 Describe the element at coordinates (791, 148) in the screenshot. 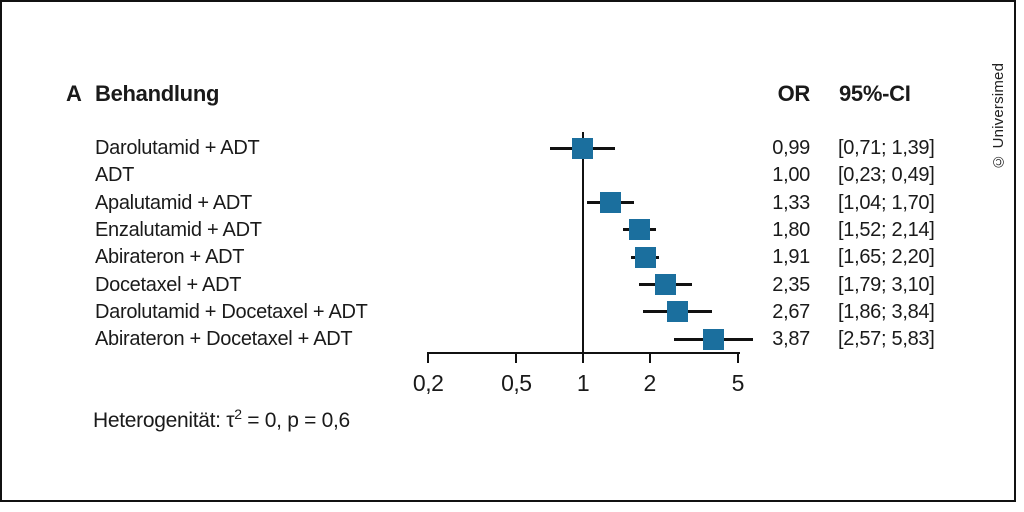

I see `or-value: 0,99` at that location.